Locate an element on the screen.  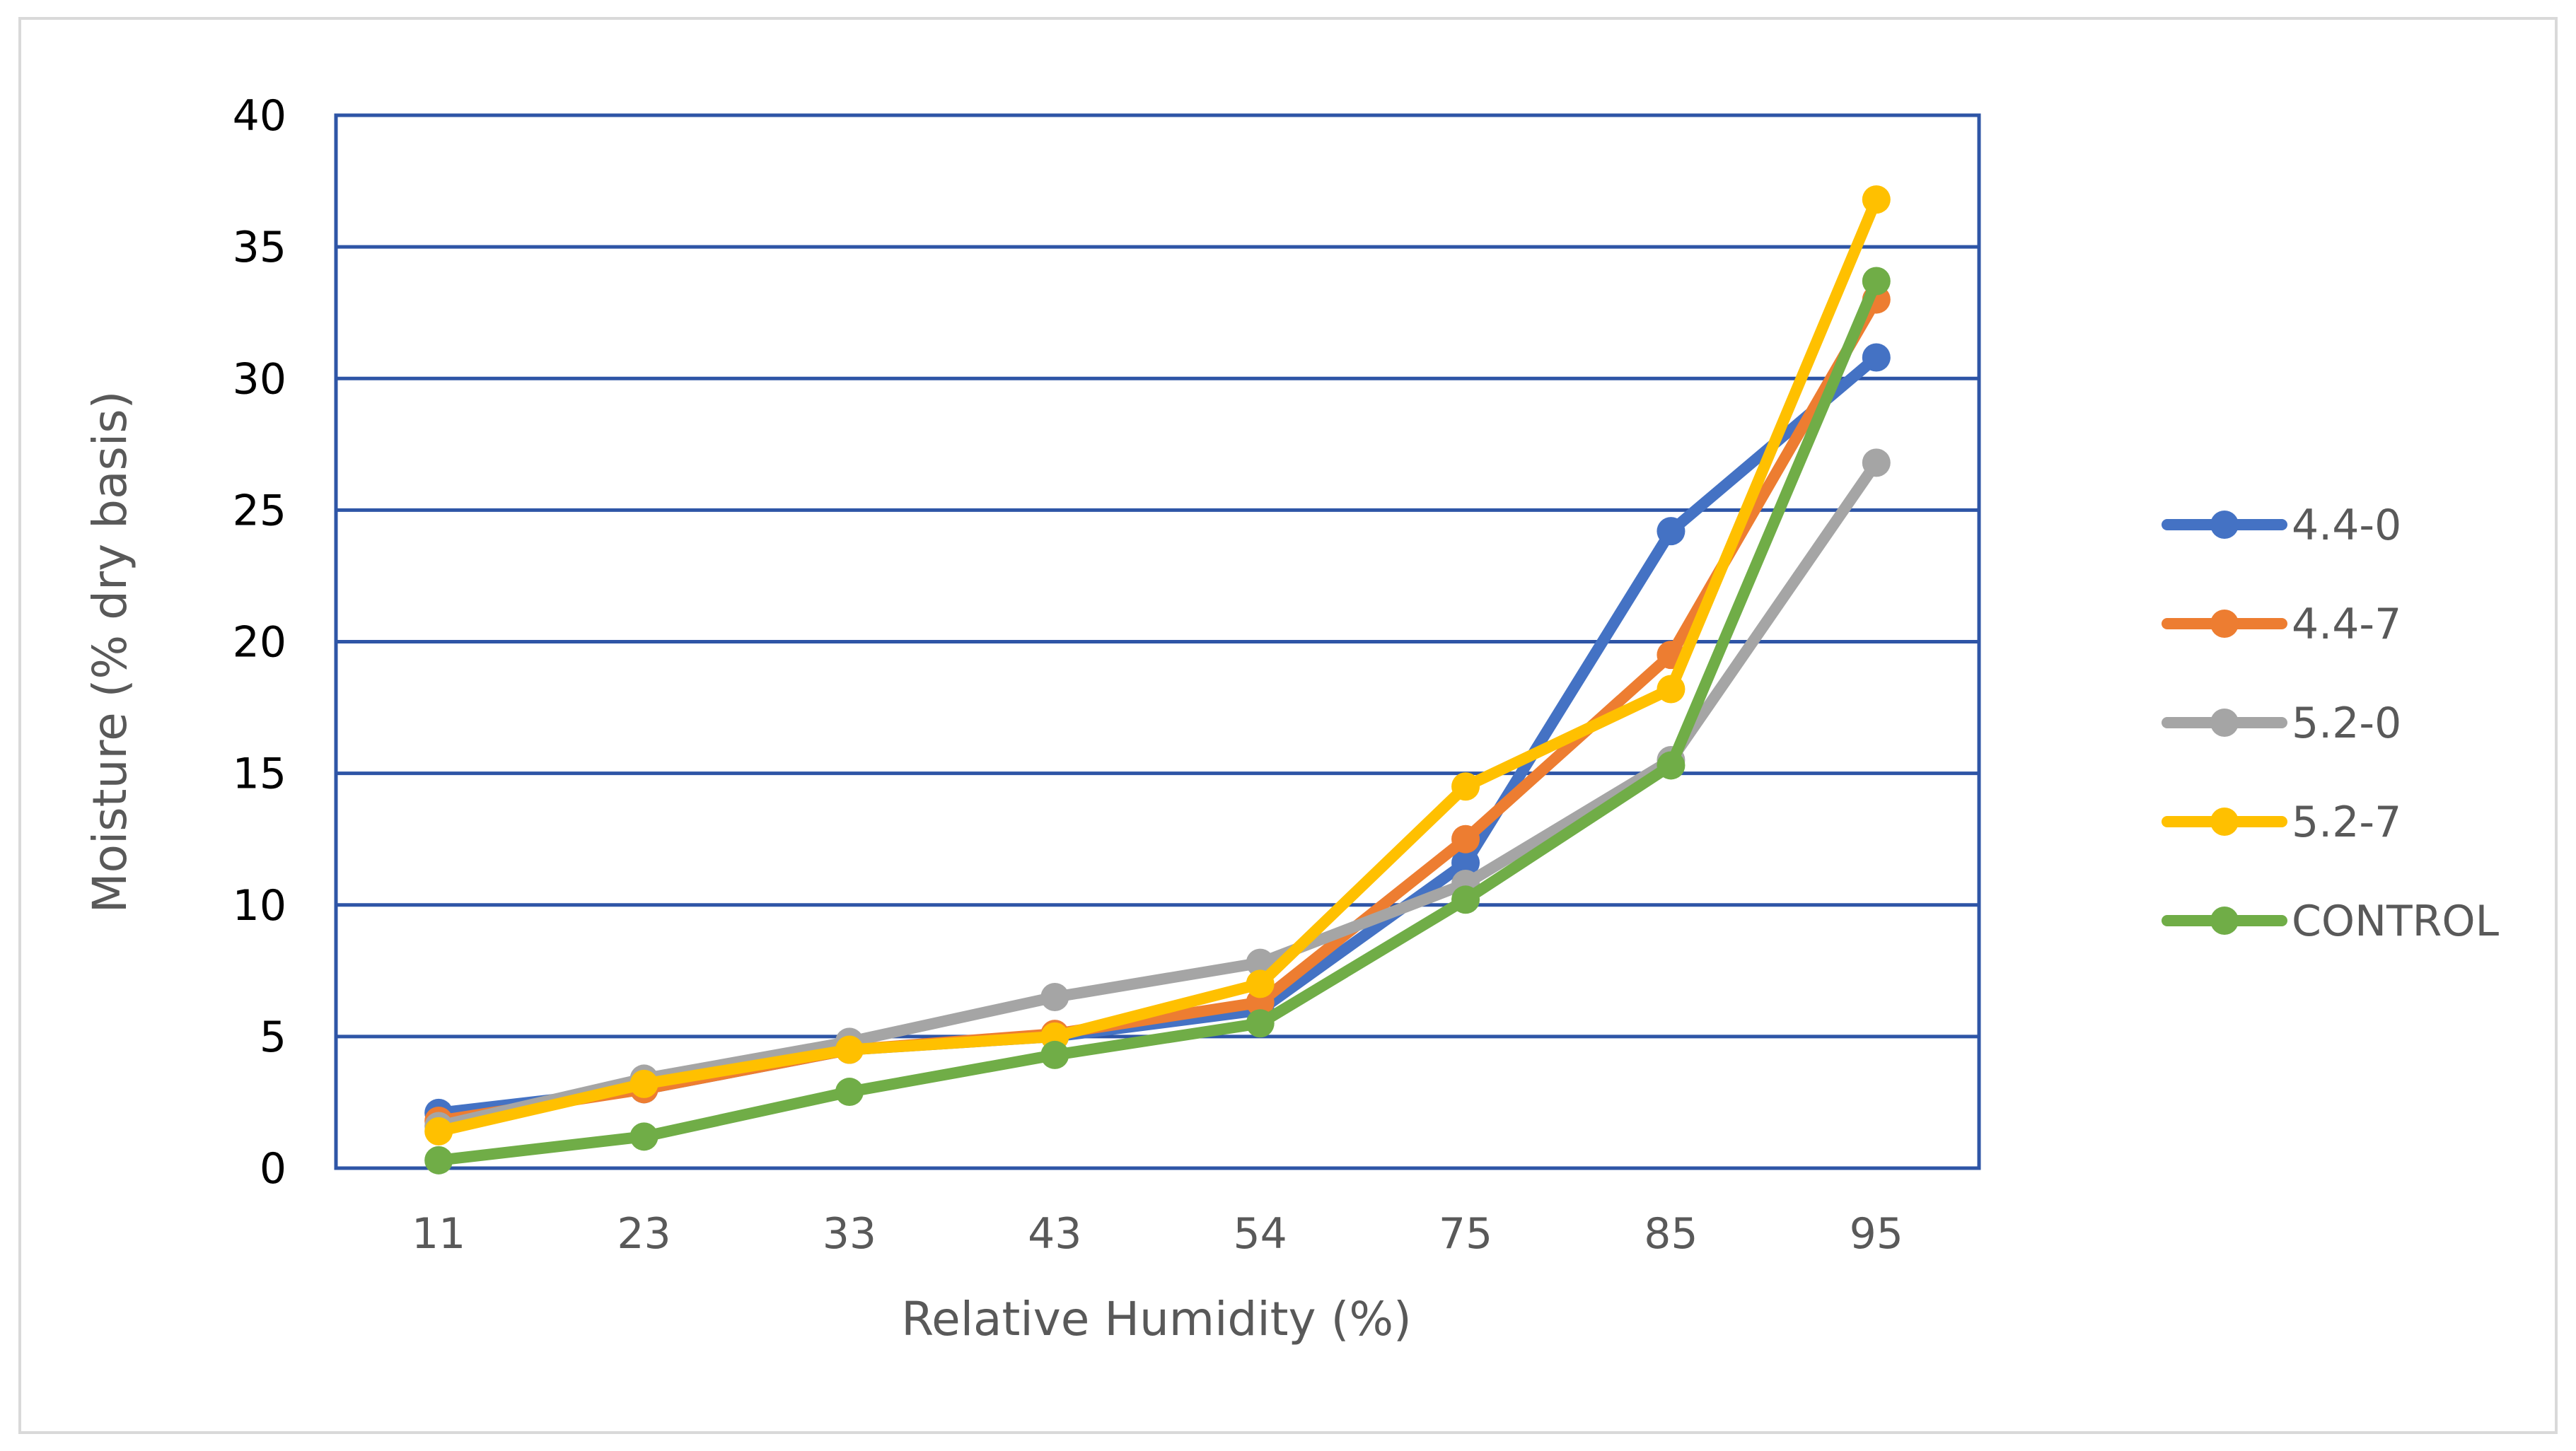
y-tick-label: 0 is located at coordinates (273, 1169).